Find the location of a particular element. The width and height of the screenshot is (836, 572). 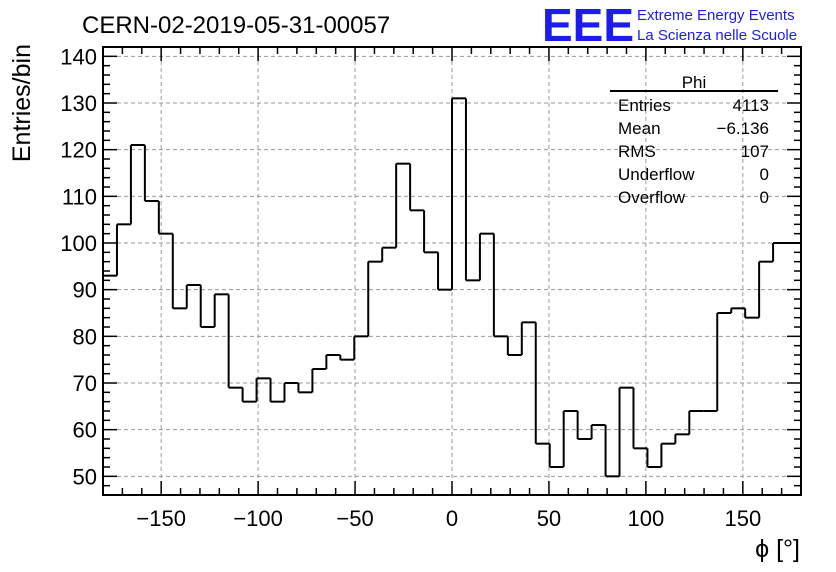

y-tick-label: 110 is located at coordinates (79, 196).